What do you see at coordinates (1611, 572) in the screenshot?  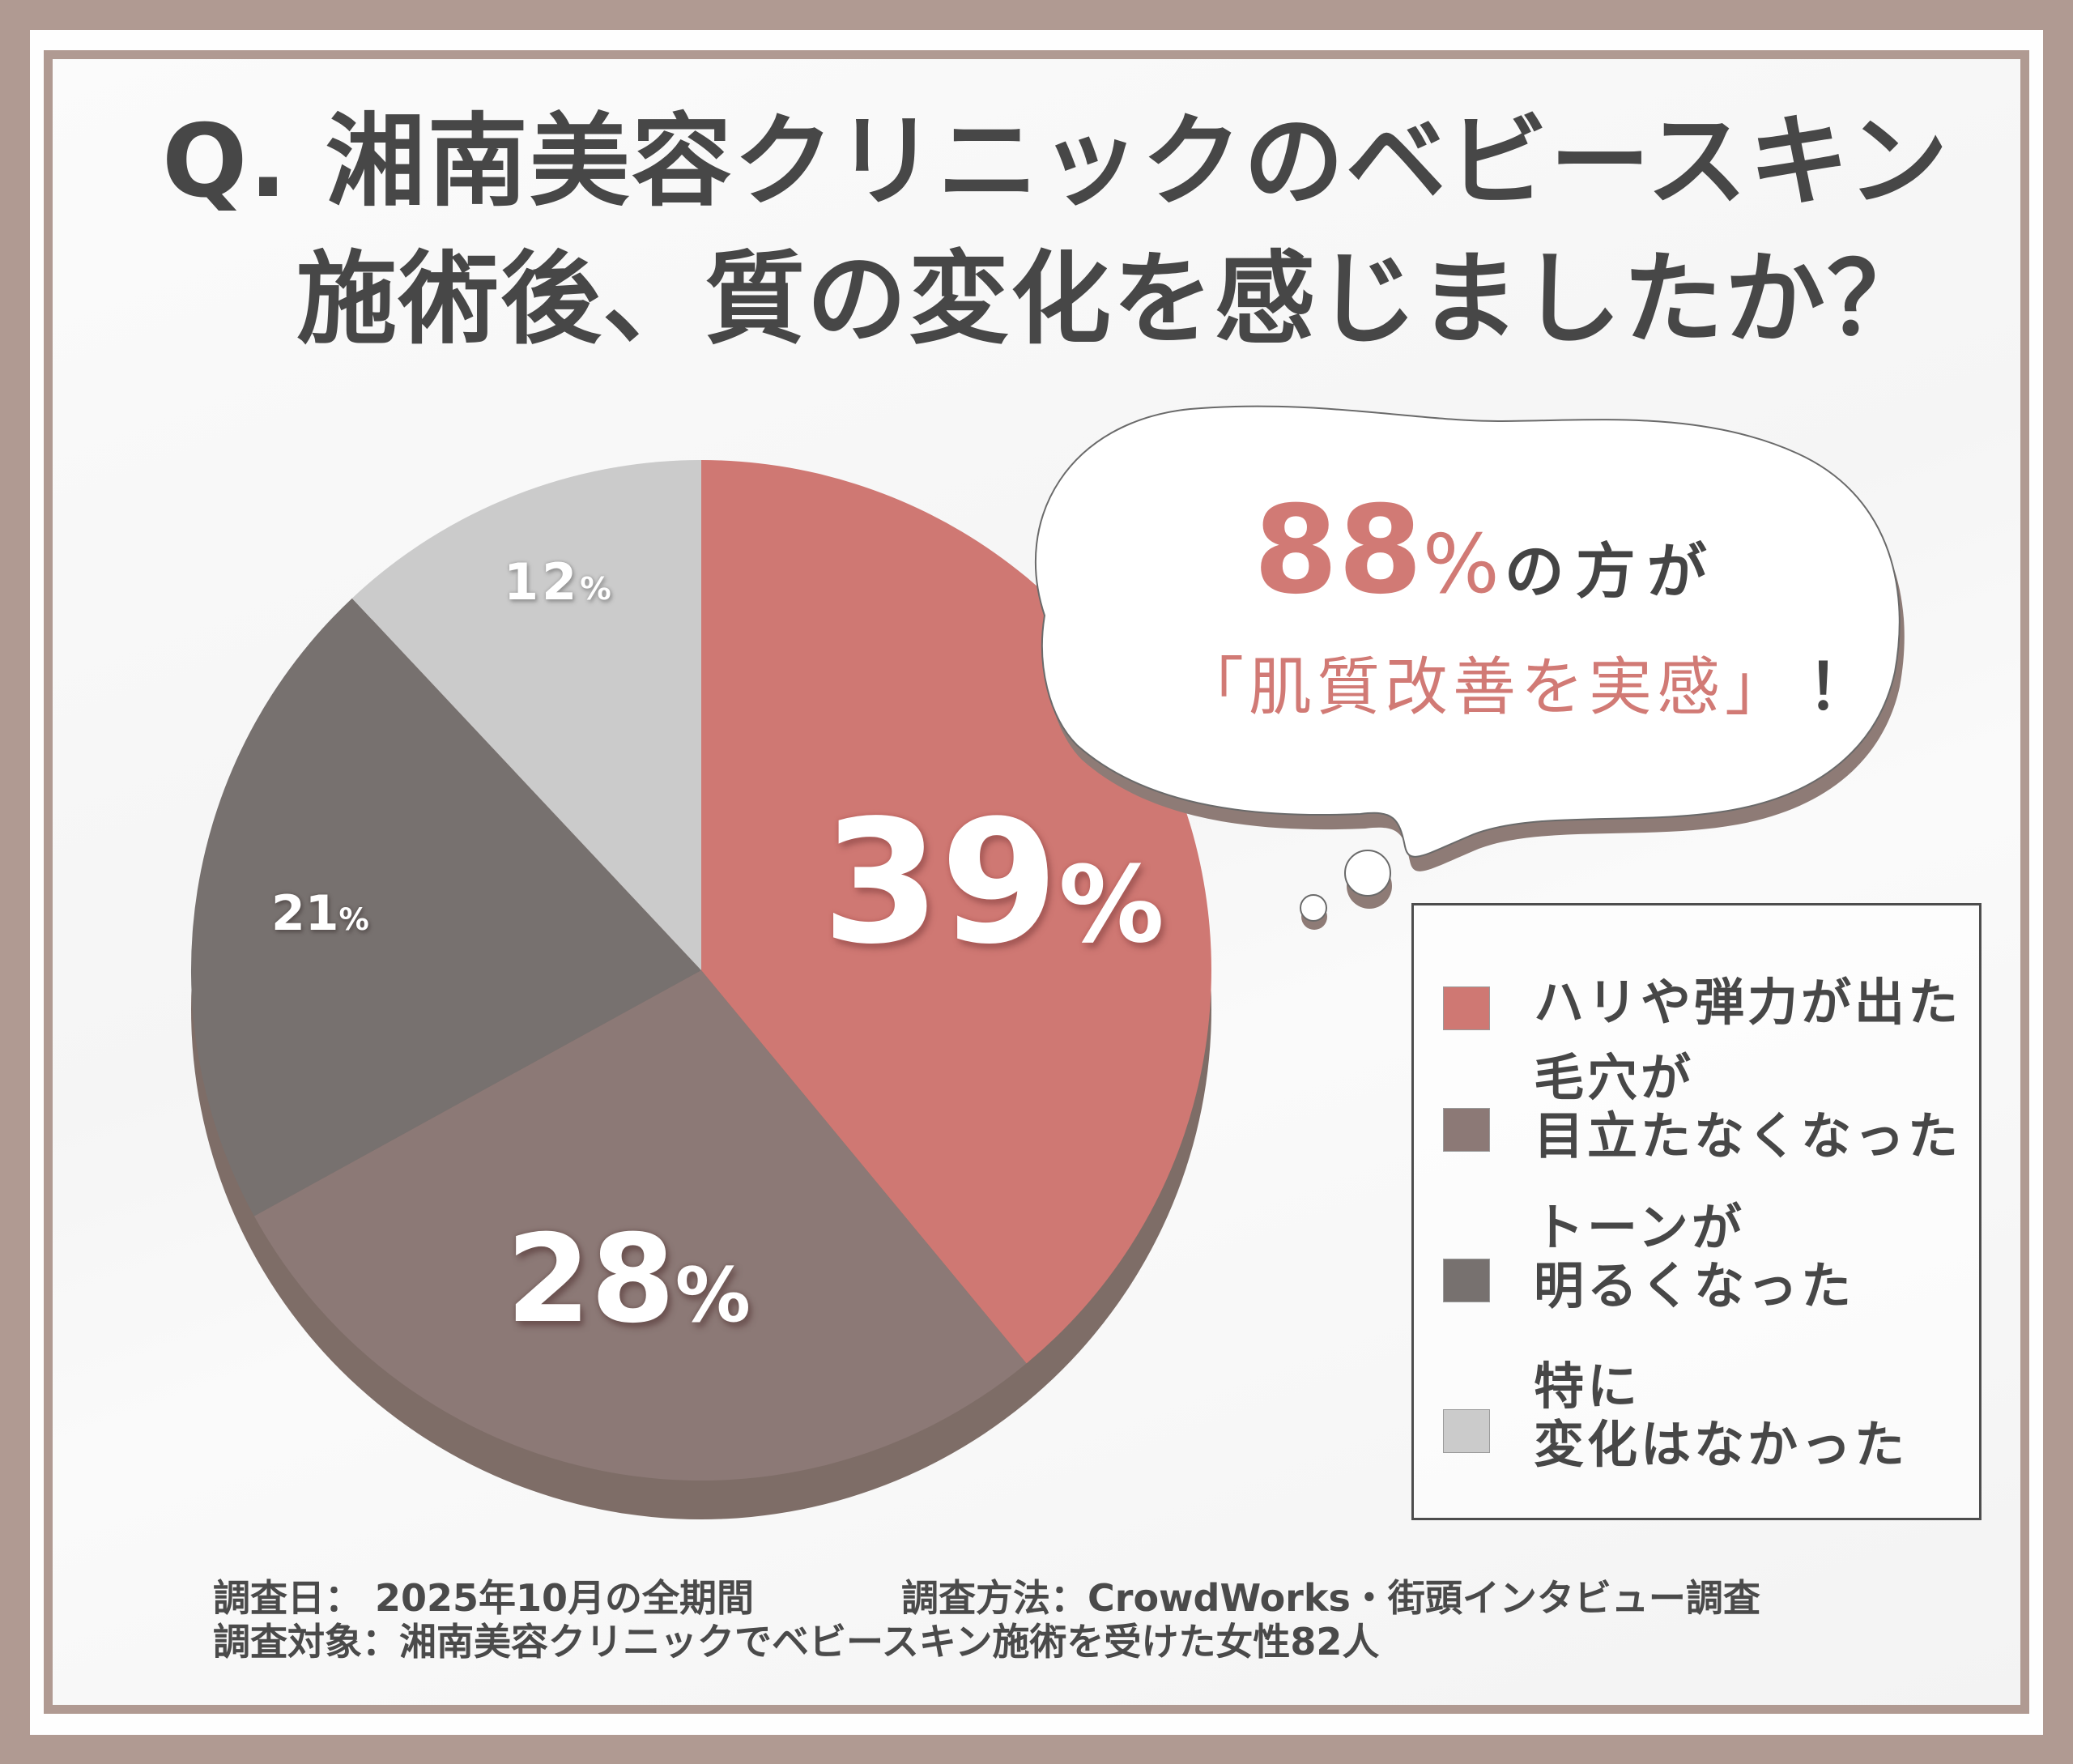 I see `callout-line-1-rest: の方が` at bounding box center [1611, 572].